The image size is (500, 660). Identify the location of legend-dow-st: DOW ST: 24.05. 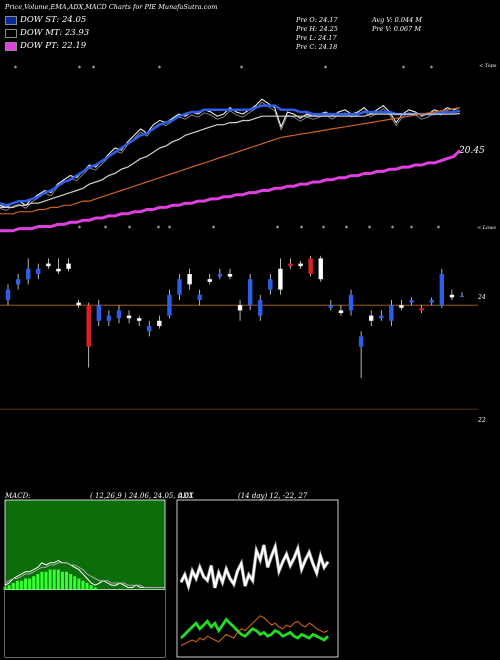
(45, 20).